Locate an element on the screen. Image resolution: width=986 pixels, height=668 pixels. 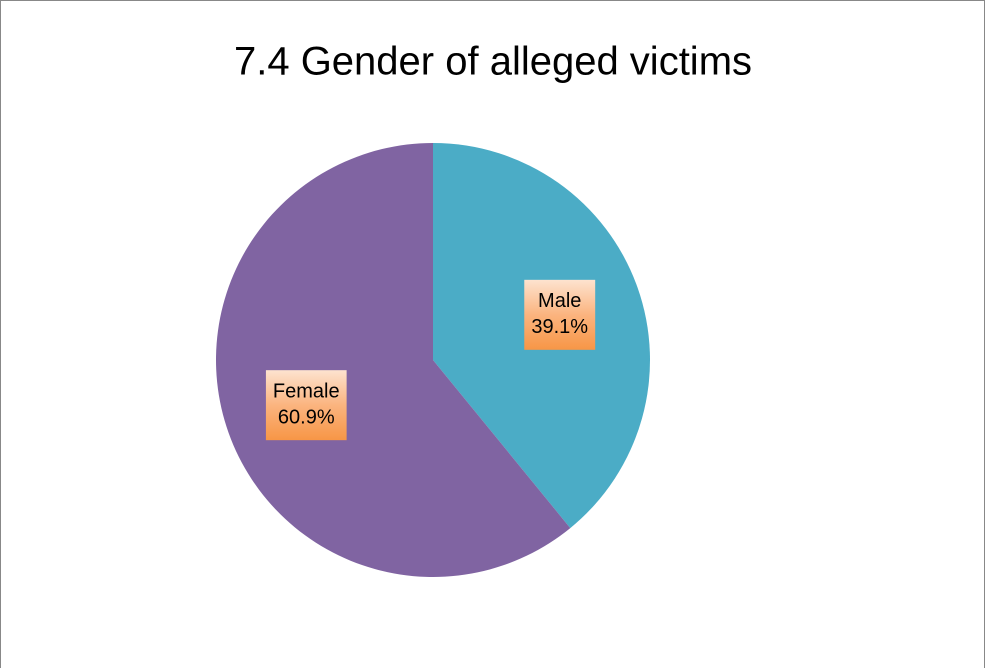
label-value: 60.9% is located at coordinates (306, 417).